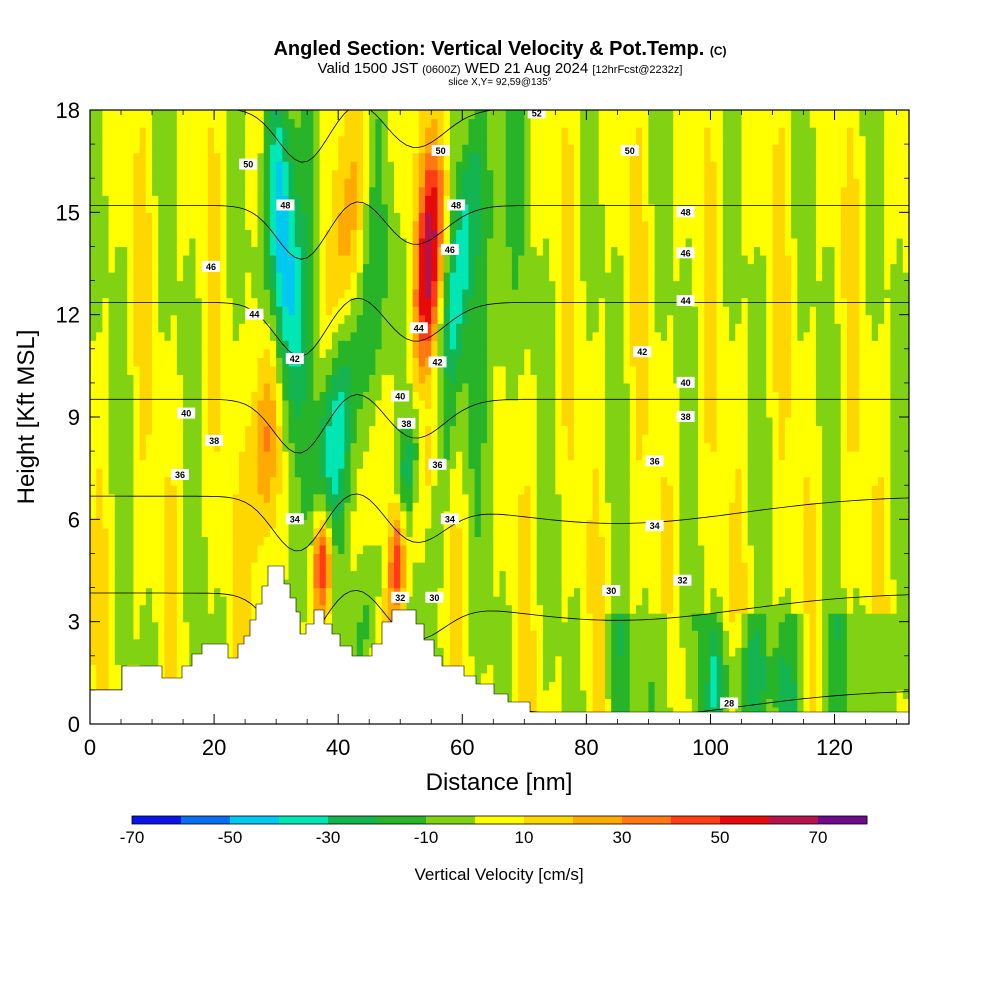 This screenshot has height=1000, width=1000. What do you see at coordinates (338, 747) in the screenshot?
I see `x-tick-label: 40` at bounding box center [338, 747].